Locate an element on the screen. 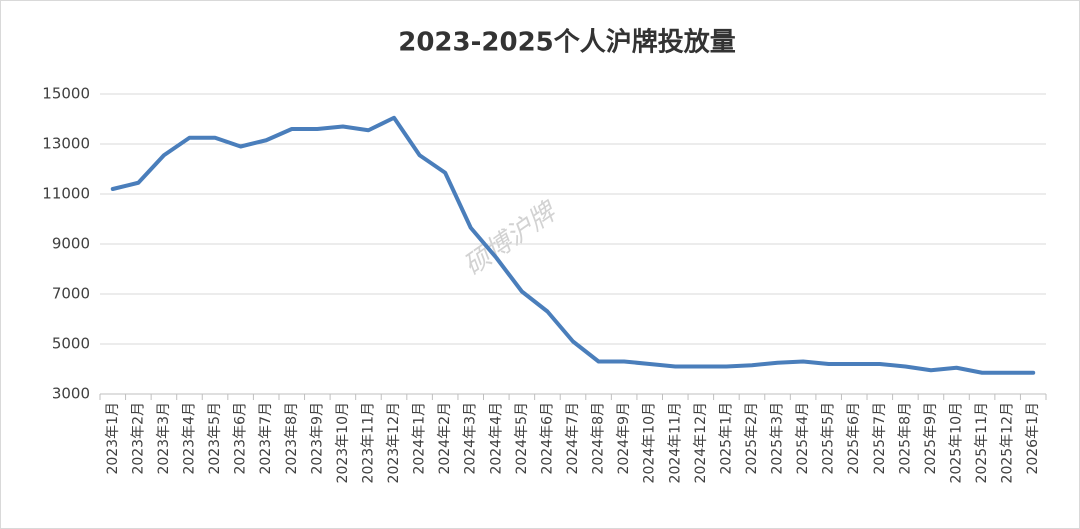 This screenshot has width=1080, height=529. x-tick-label: 2024年1月 is located at coordinates (420, 438).